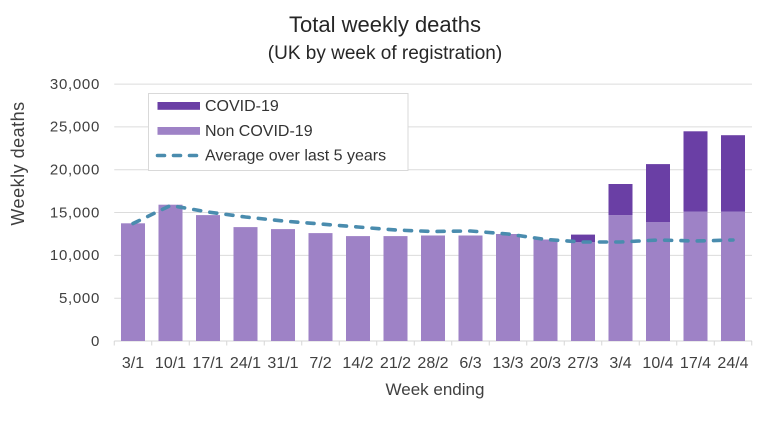 This screenshot has height=421, width=770. I want to click on svg-text: 17/4, so click(695, 363).